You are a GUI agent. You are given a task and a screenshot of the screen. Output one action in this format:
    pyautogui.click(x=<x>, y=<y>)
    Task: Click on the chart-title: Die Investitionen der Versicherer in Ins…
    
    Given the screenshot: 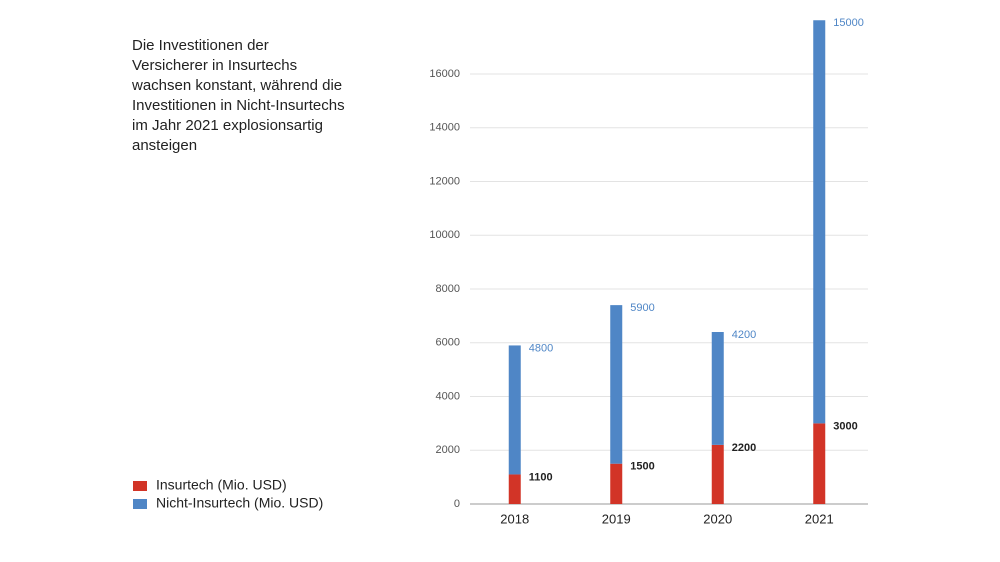 What is the action you would take?
    pyautogui.click(x=238, y=95)
    